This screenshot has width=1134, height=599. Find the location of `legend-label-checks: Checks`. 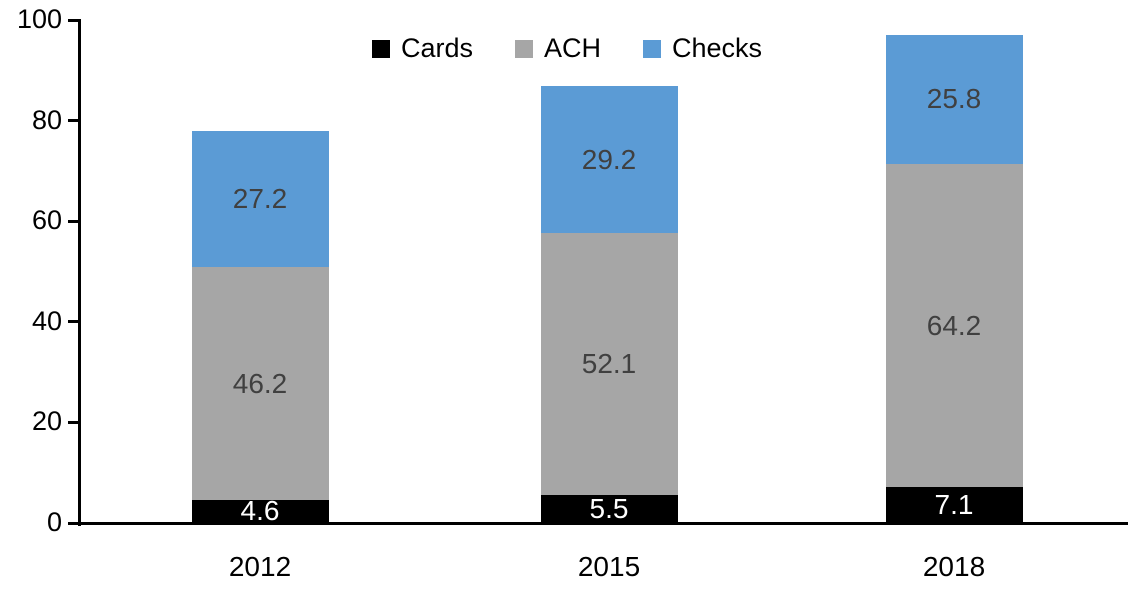

legend-label-checks: Checks is located at coordinates (717, 48).